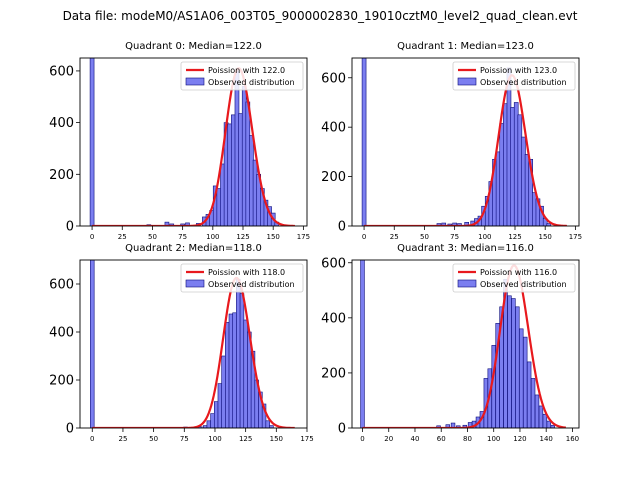  What do you see at coordinates (519, 439) in the screenshot?
I see `x-tick-label: 120` at bounding box center [519, 439].